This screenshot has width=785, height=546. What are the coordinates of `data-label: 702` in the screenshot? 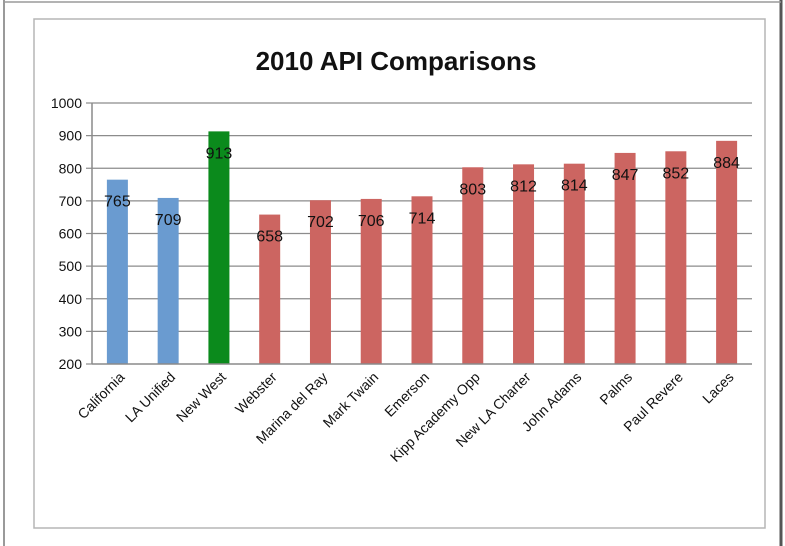 It's located at (320, 222).